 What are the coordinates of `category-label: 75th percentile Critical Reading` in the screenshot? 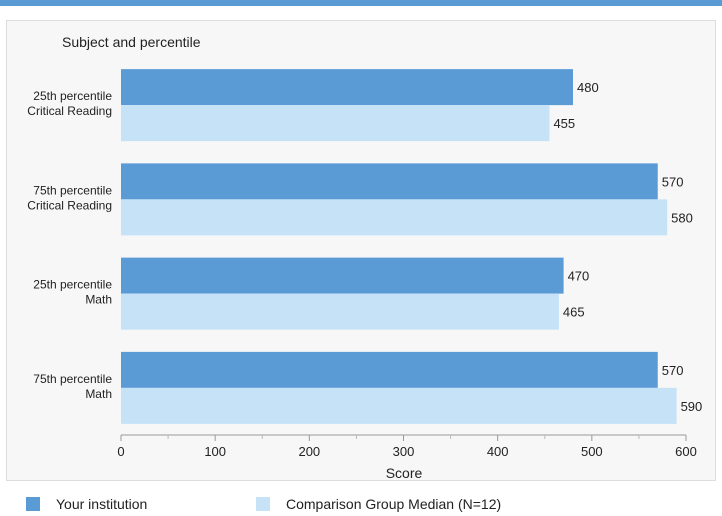 It's located at (69, 197).